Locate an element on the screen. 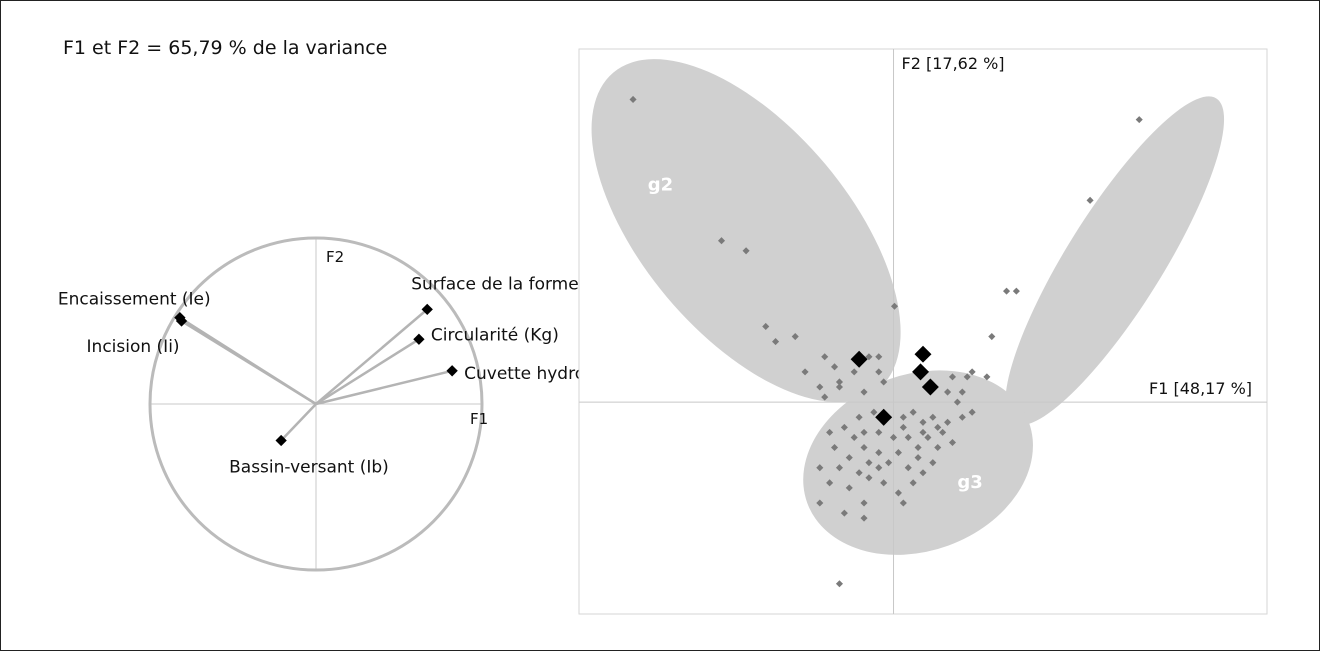 This screenshot has height=652, width=1320. loading-vector-incision-ii is located at coordinates (248, 362).